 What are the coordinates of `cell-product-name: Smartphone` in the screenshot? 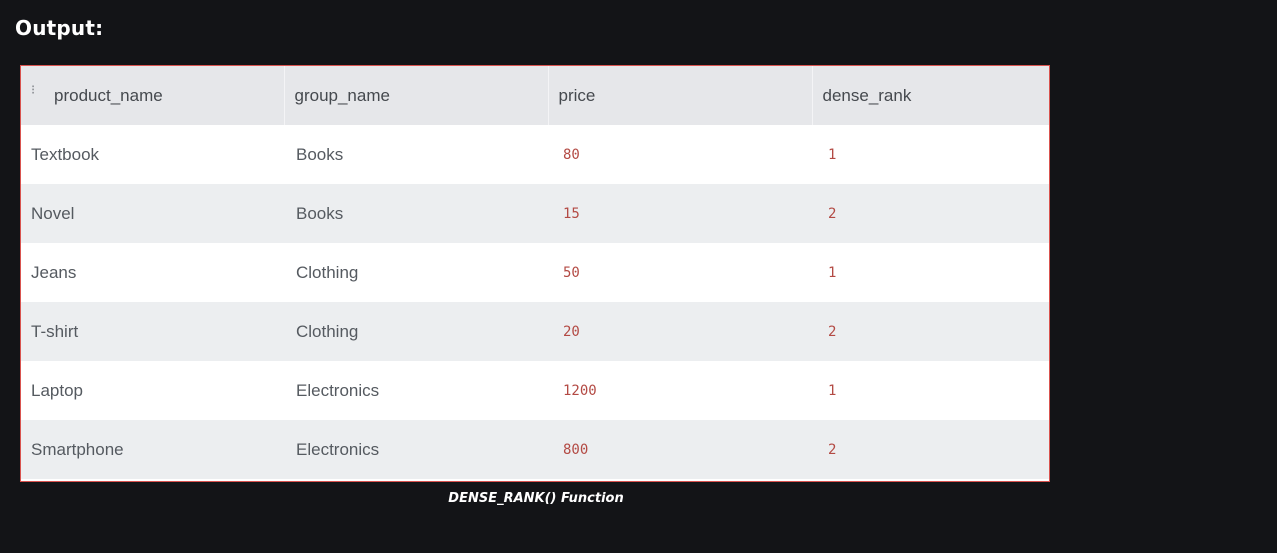 It's located at (152, 449).